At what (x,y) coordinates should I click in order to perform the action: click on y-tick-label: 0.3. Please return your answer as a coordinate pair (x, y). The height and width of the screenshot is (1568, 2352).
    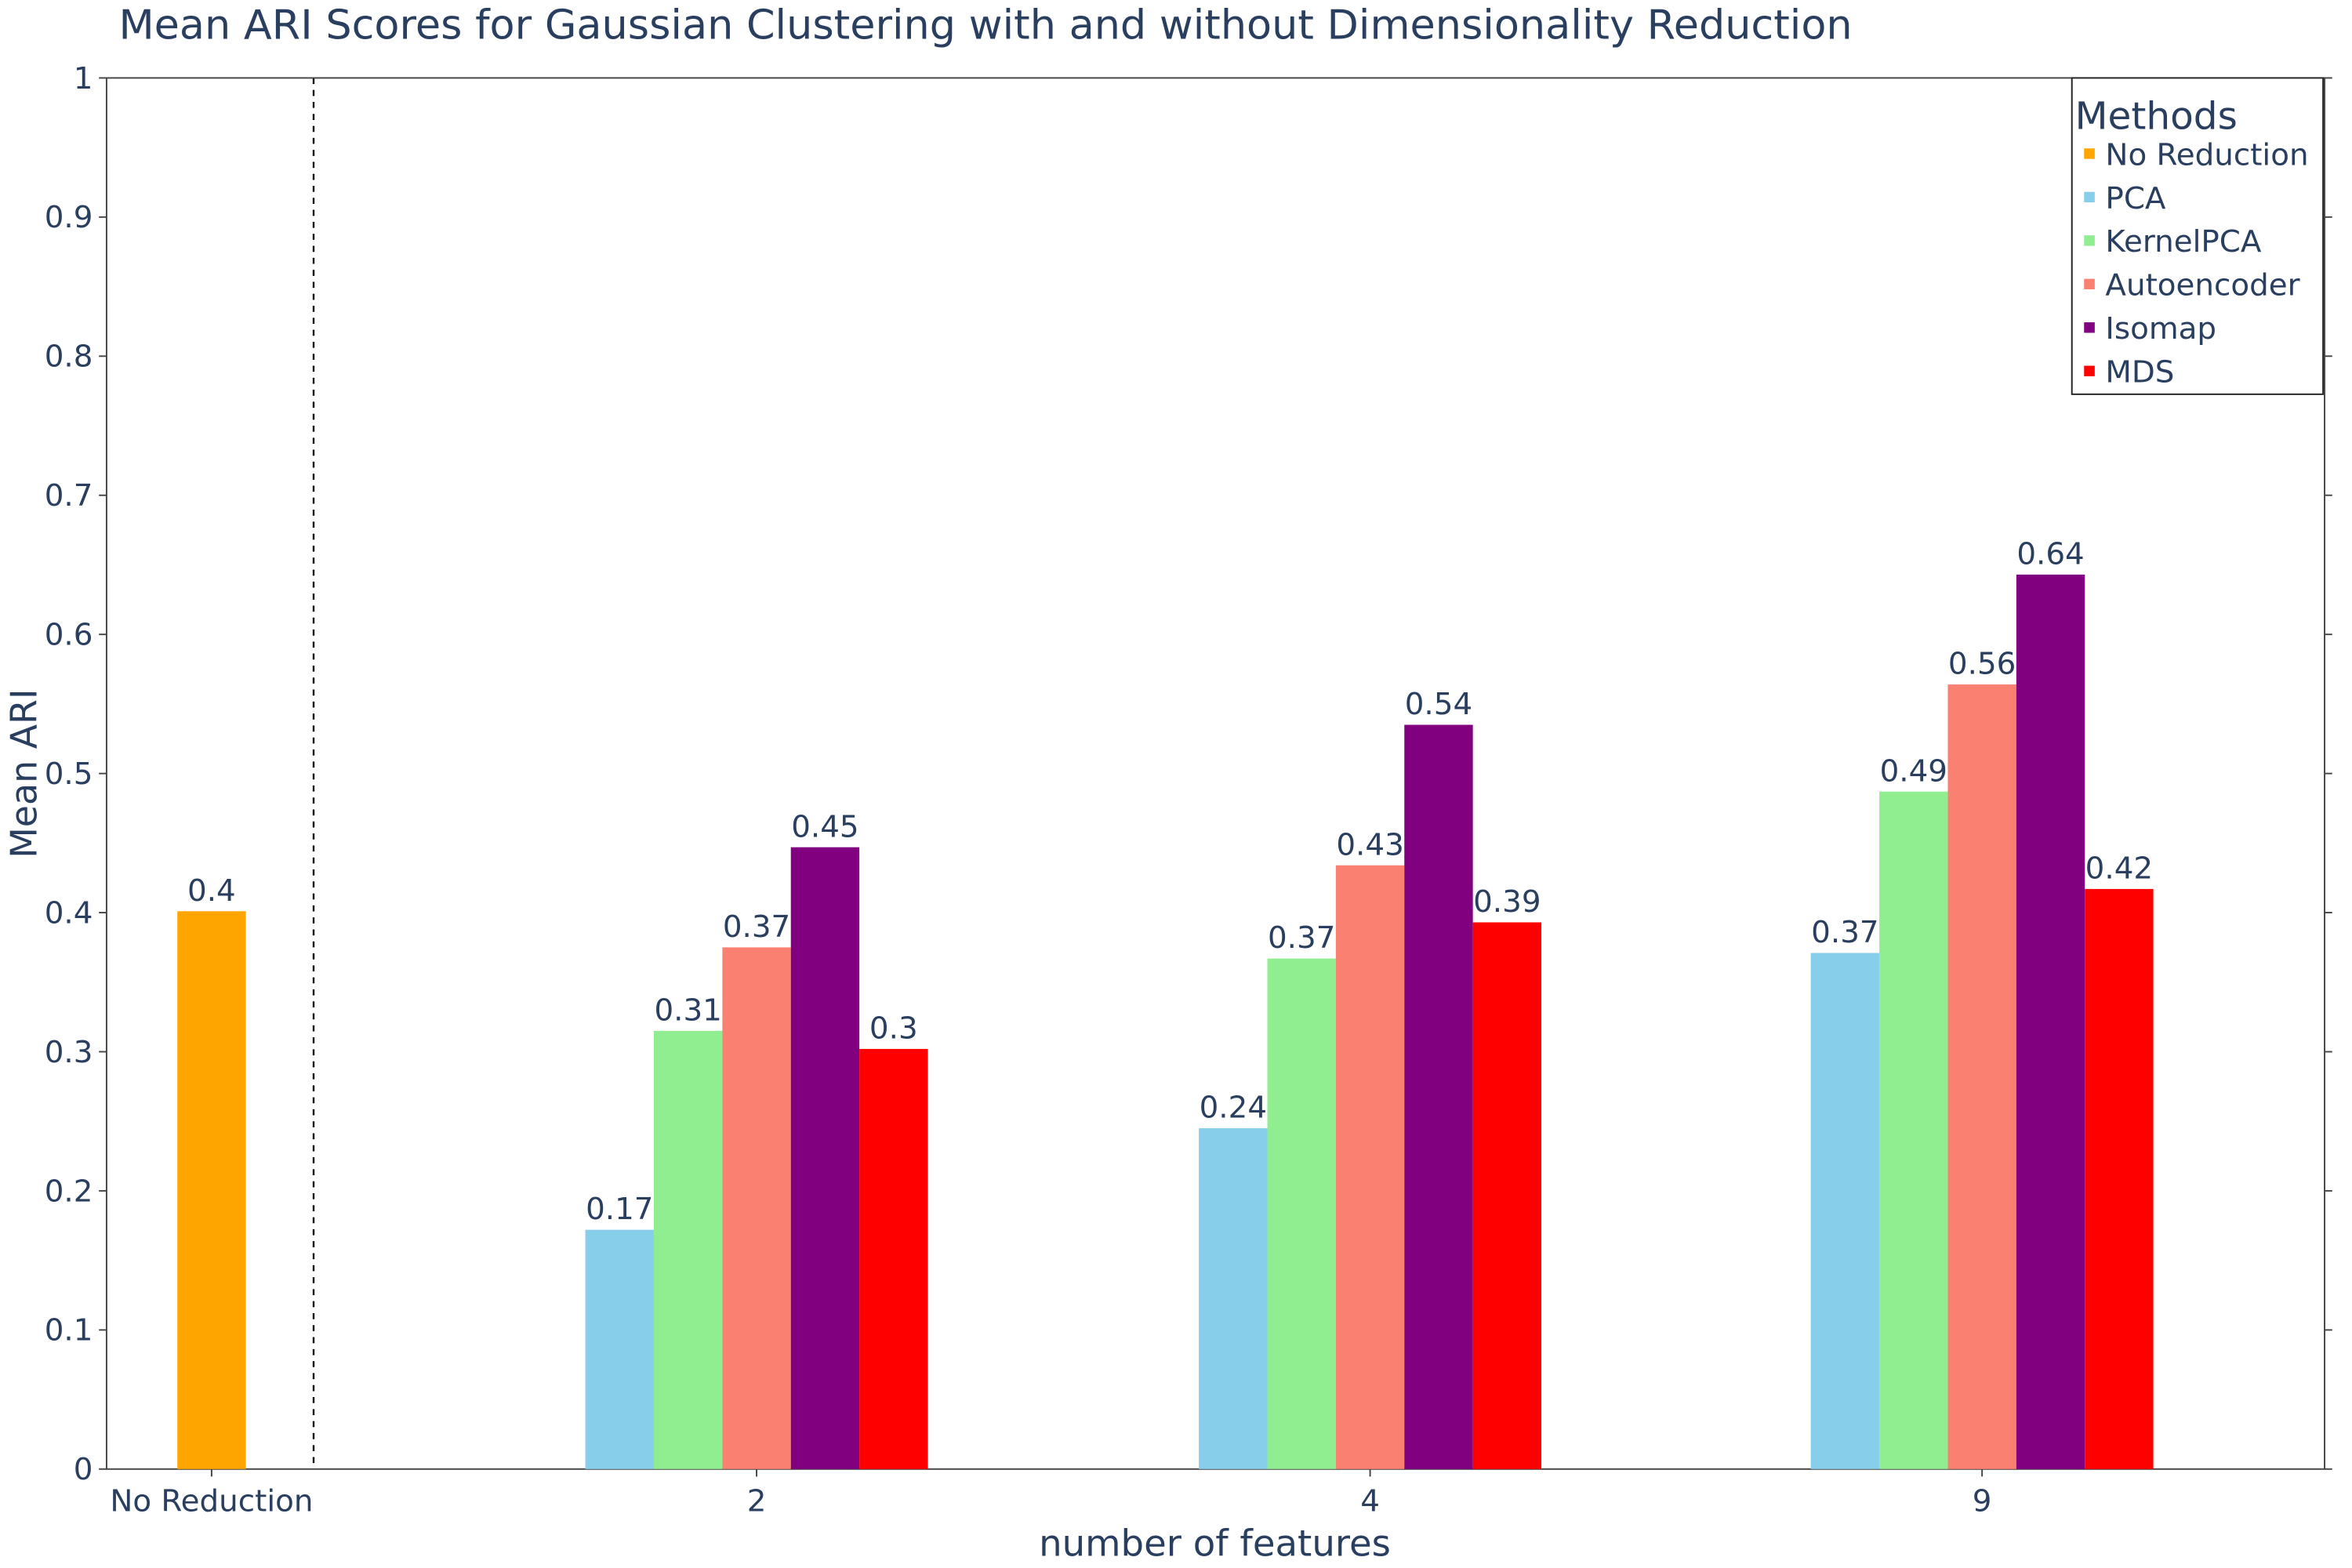
    Looking at the image, I should click on (69, 1052).